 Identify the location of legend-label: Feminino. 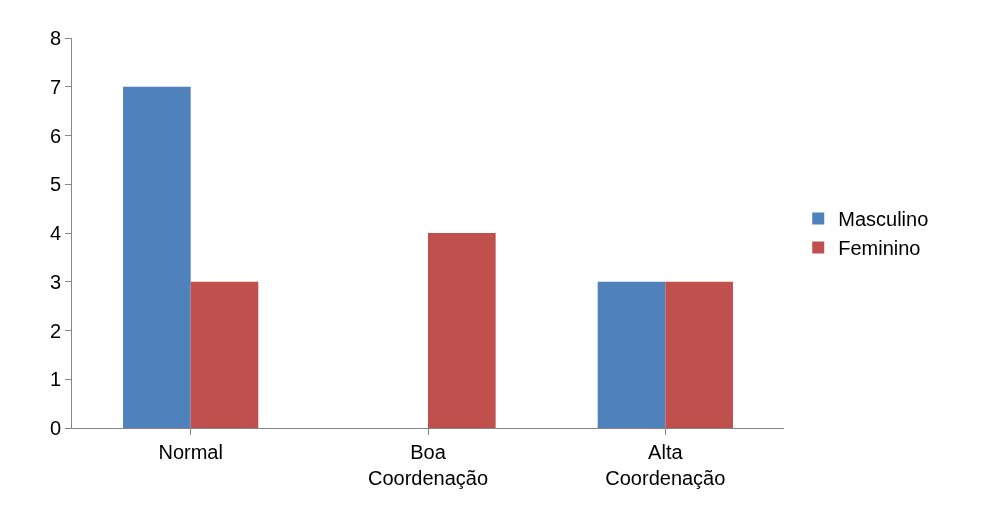
(879, 248).